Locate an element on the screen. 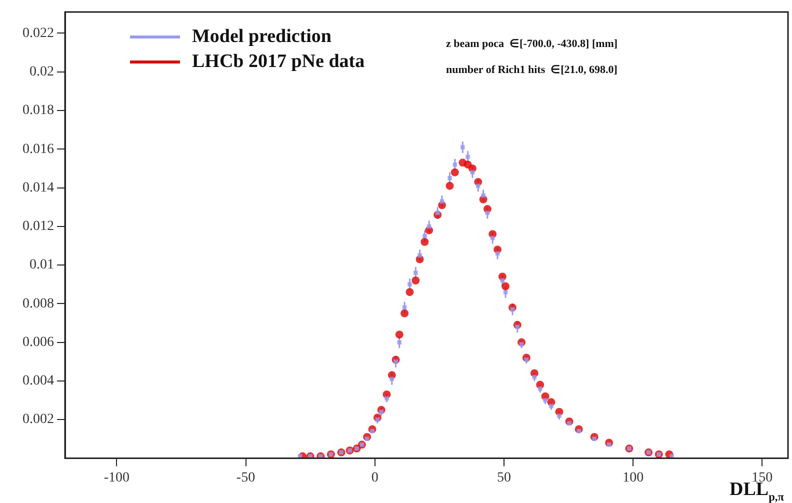 The height and width of the screenshot is (503, 792). x-tick-label: -50 is located at coordinates (246, 478).